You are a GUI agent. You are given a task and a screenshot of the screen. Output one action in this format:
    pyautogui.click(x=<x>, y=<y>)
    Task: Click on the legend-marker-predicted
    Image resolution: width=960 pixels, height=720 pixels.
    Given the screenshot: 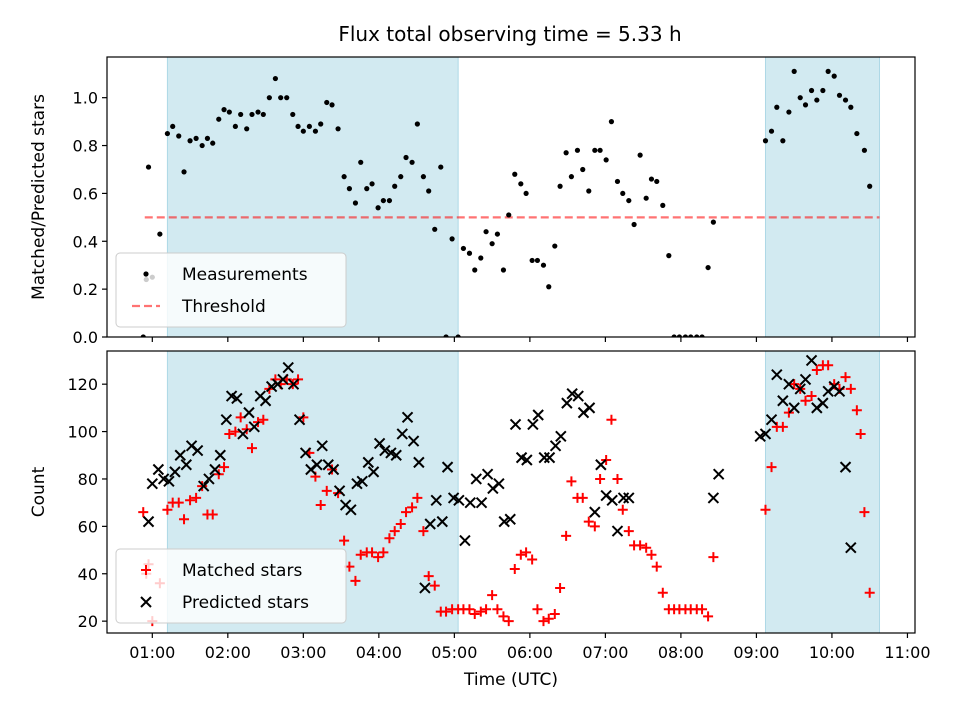 What is the action you would take?
    pyautogui.click(x=146, y=602)
    